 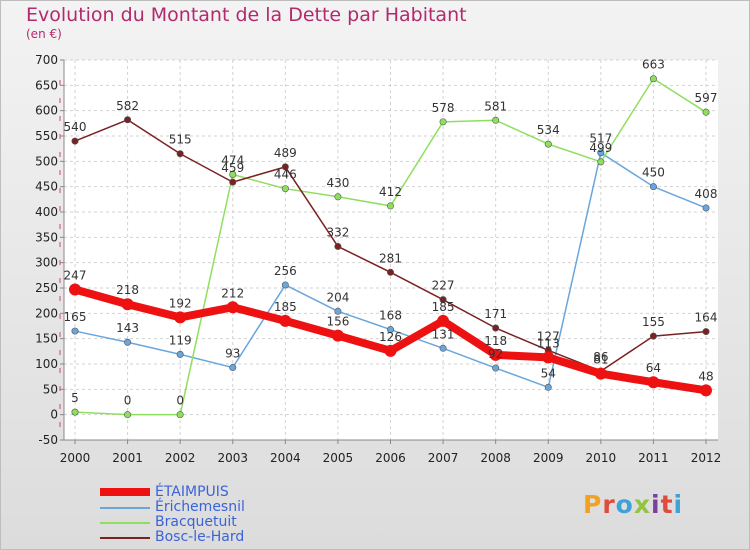 What do you see at coordinates (46, 60) in the screenshot?
I see `y-tick-label: 700` at bounding box center [46, 60].